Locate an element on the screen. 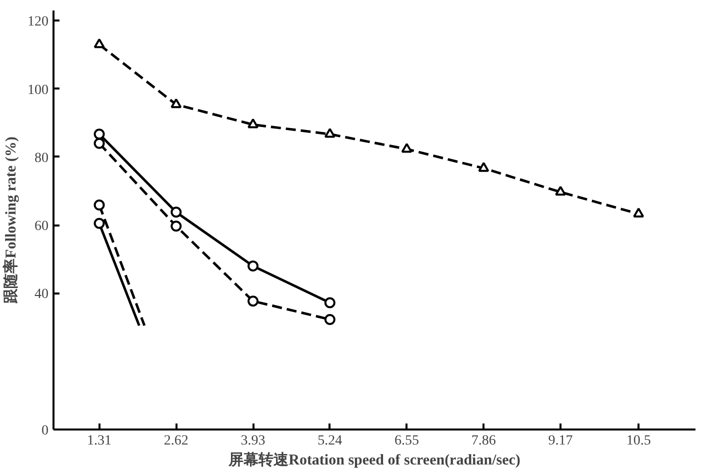 The height and width of the screenshot is (471, 705). x-axis-title: 屏幕转速Rotation speed of screen(radian/sec) is located at coordinates (374, 460).